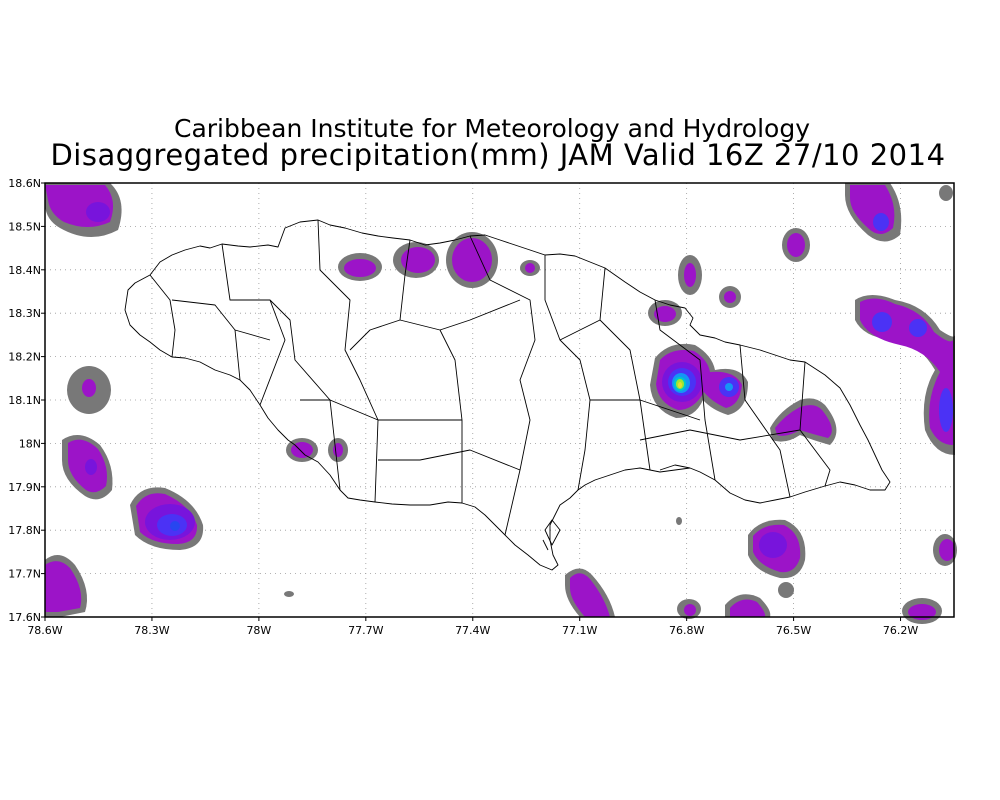 The width and height of the screenshot is (1000, 800). I want to click on lat-tick-label: 17.9N, so click(24, 487).